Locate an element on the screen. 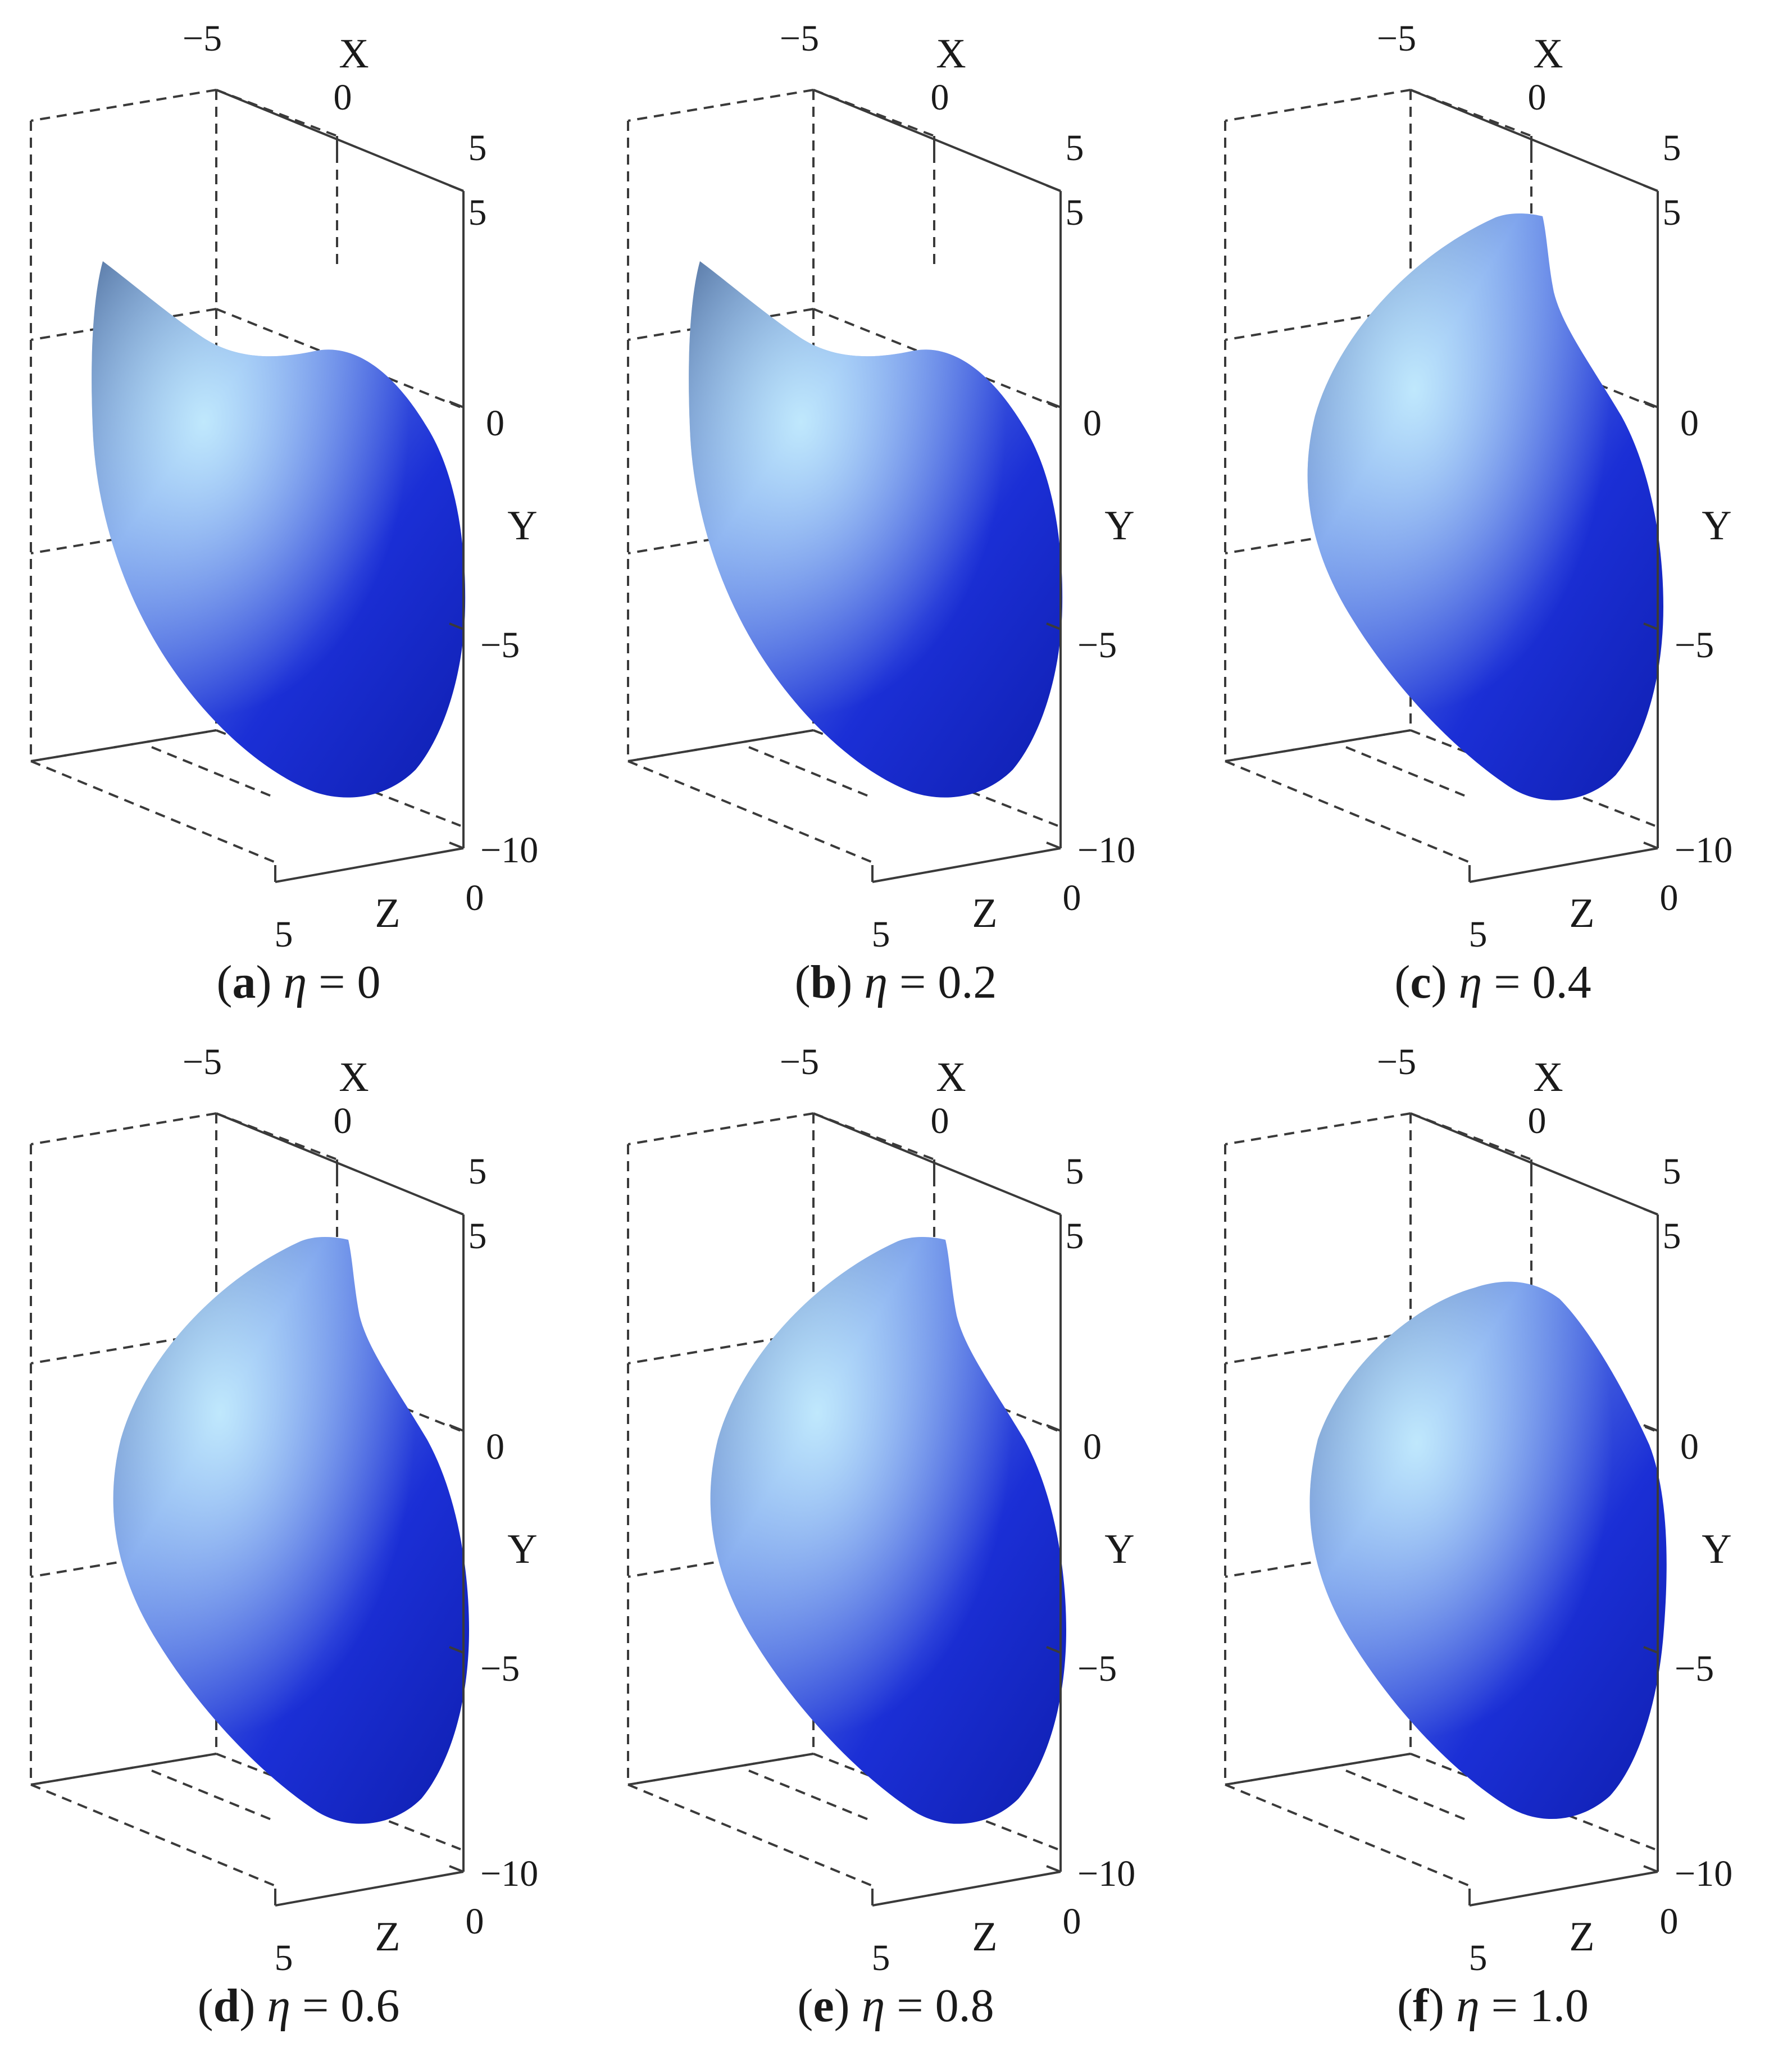 This screenshot has width=1792, height=2047. plot-3d-b: −5 0 5 X 5 0 −5 −10 Y 5 0 Z is located at coordinates (881, 486).